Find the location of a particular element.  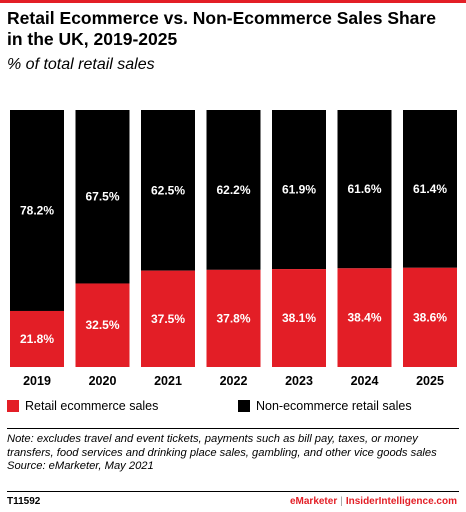

data-label-ecommerce: 38.4% is located at coordinates (364, 318).